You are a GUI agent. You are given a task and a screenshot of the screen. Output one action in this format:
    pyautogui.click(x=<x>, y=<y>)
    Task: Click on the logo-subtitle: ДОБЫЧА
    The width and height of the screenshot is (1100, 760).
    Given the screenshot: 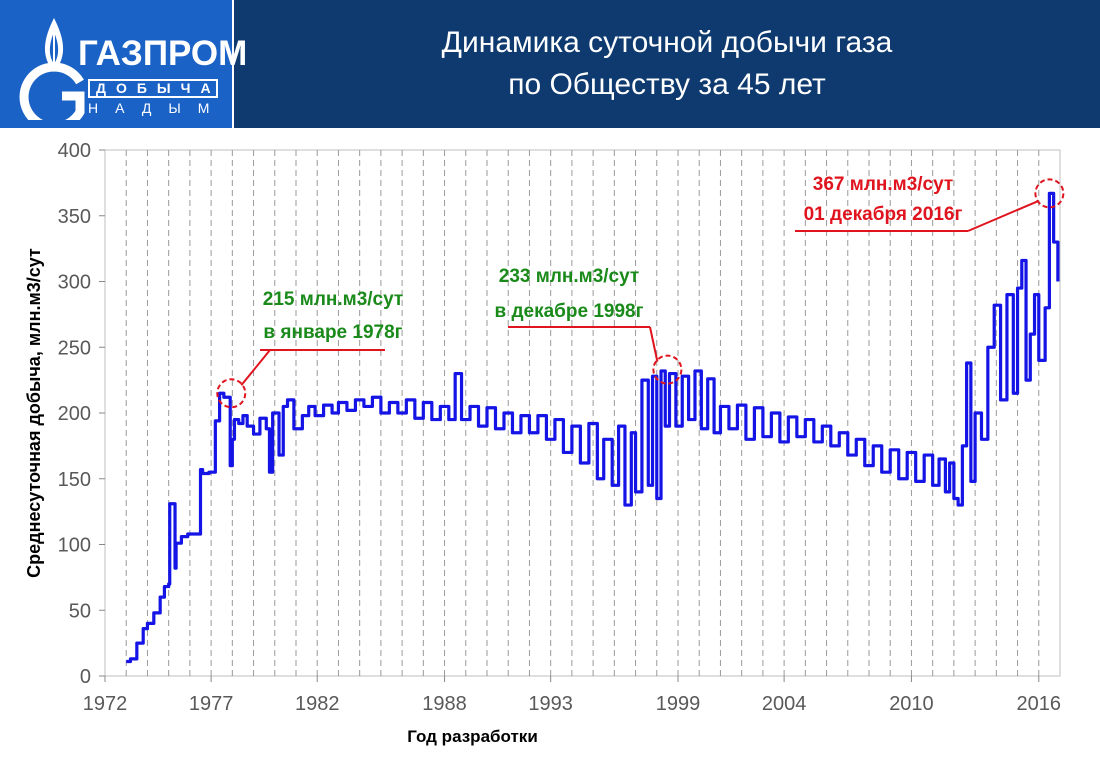 What is the action you would take?
    pyautogui.click(x=158, y=88)
    